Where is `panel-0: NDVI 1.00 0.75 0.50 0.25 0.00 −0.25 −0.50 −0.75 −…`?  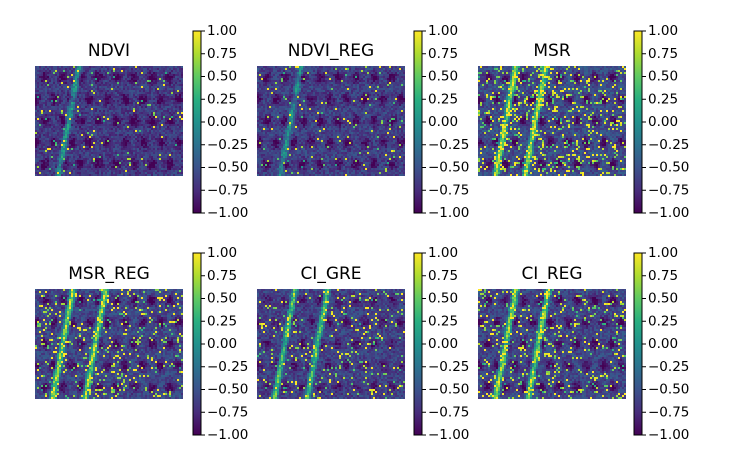 panel-0: NDVI 1.00 0.75 0.50 0.25 0.00 −0.25 −0.50 −0.75 −… is located at coordinates (141, 122).